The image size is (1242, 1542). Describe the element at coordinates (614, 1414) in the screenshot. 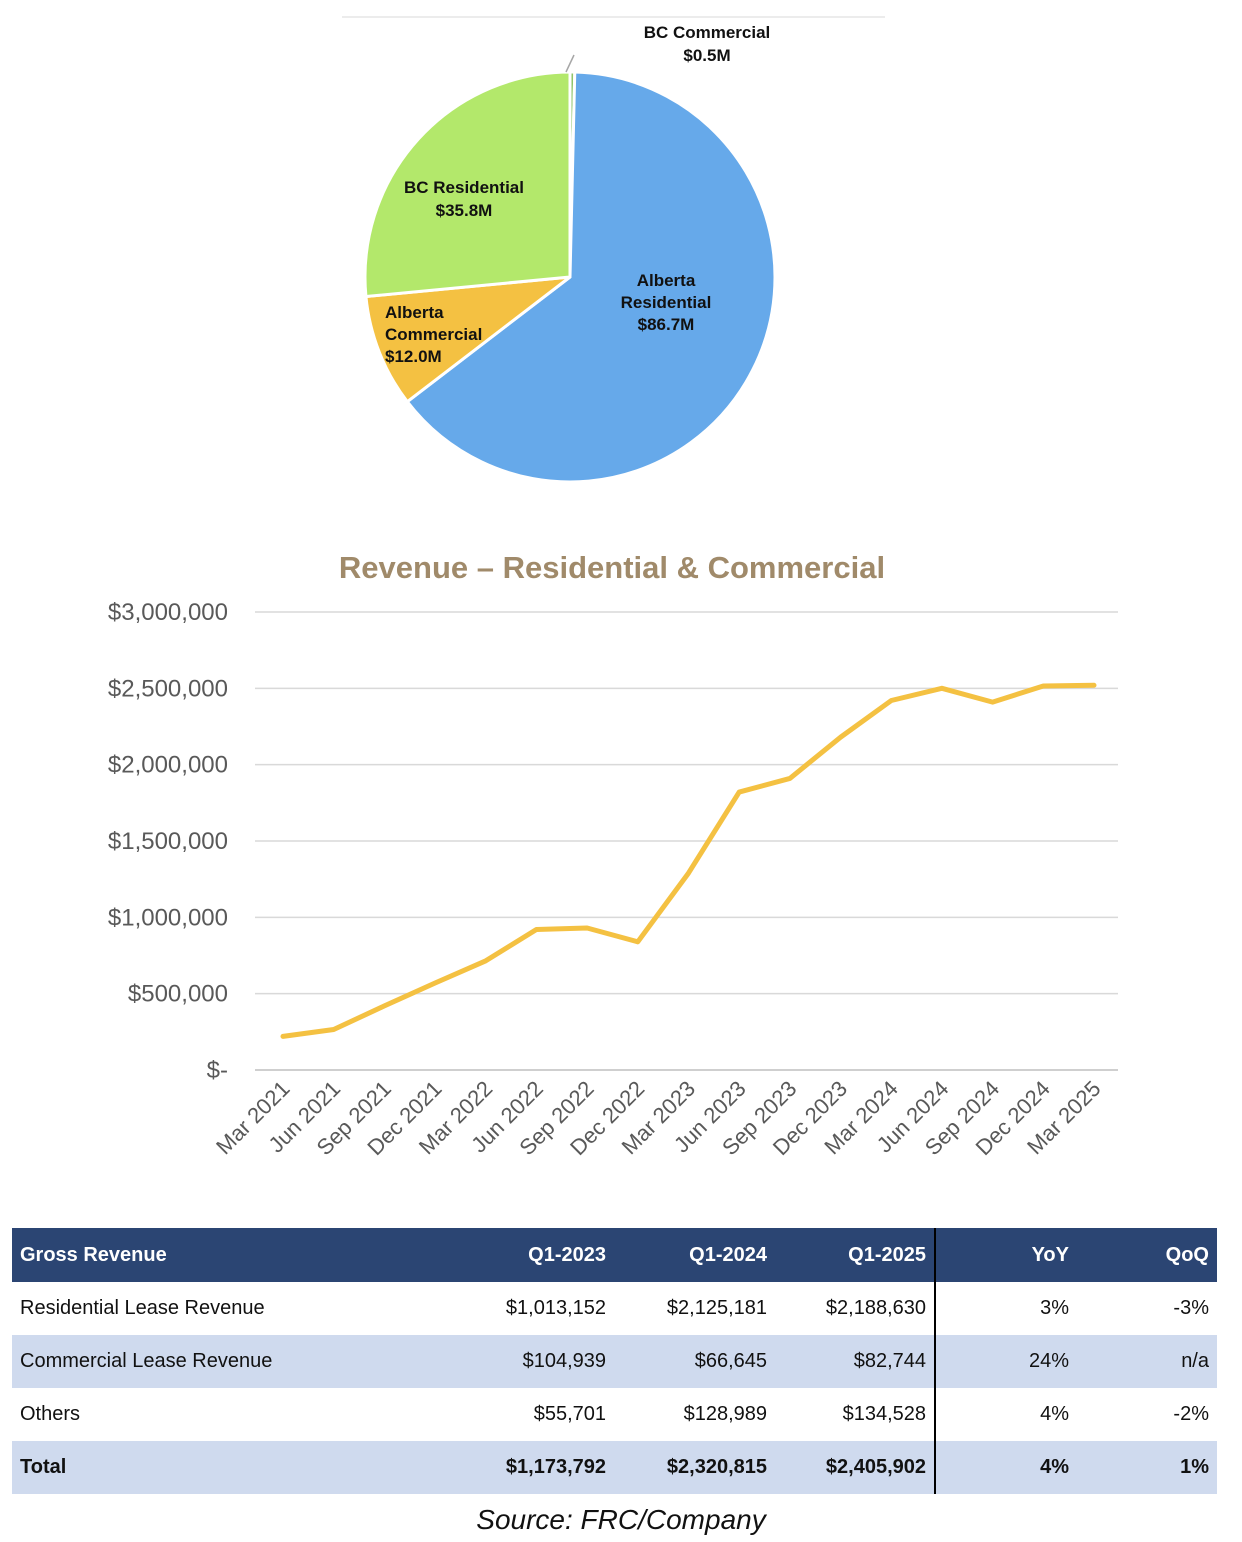

I see `table-row: Others $55,701 $128,989 $134,528 4% -2%` at that location.